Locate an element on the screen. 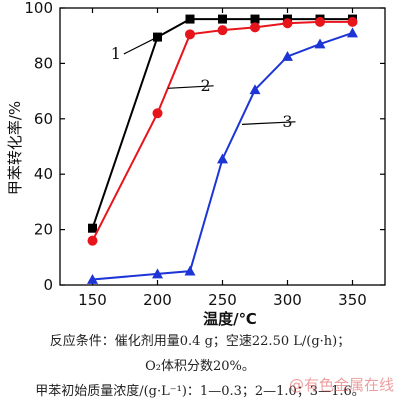 This screenshot has height=405, width=400. y-tick-label: 0 is located at coordinates (48, 285).